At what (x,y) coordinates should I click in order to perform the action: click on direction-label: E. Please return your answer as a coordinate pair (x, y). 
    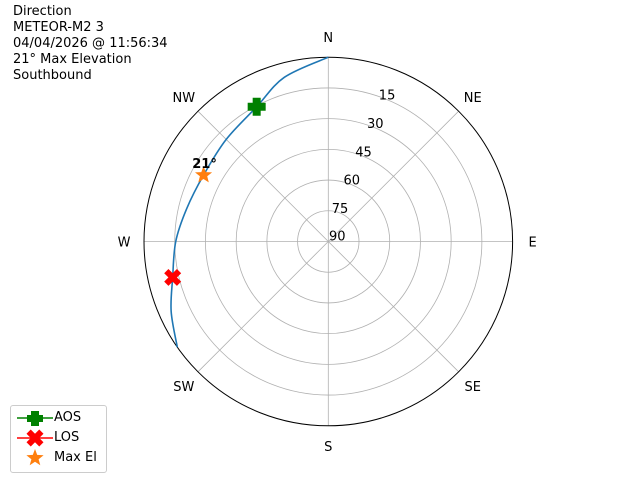
    Looking at the image, I should click on (532, 243).